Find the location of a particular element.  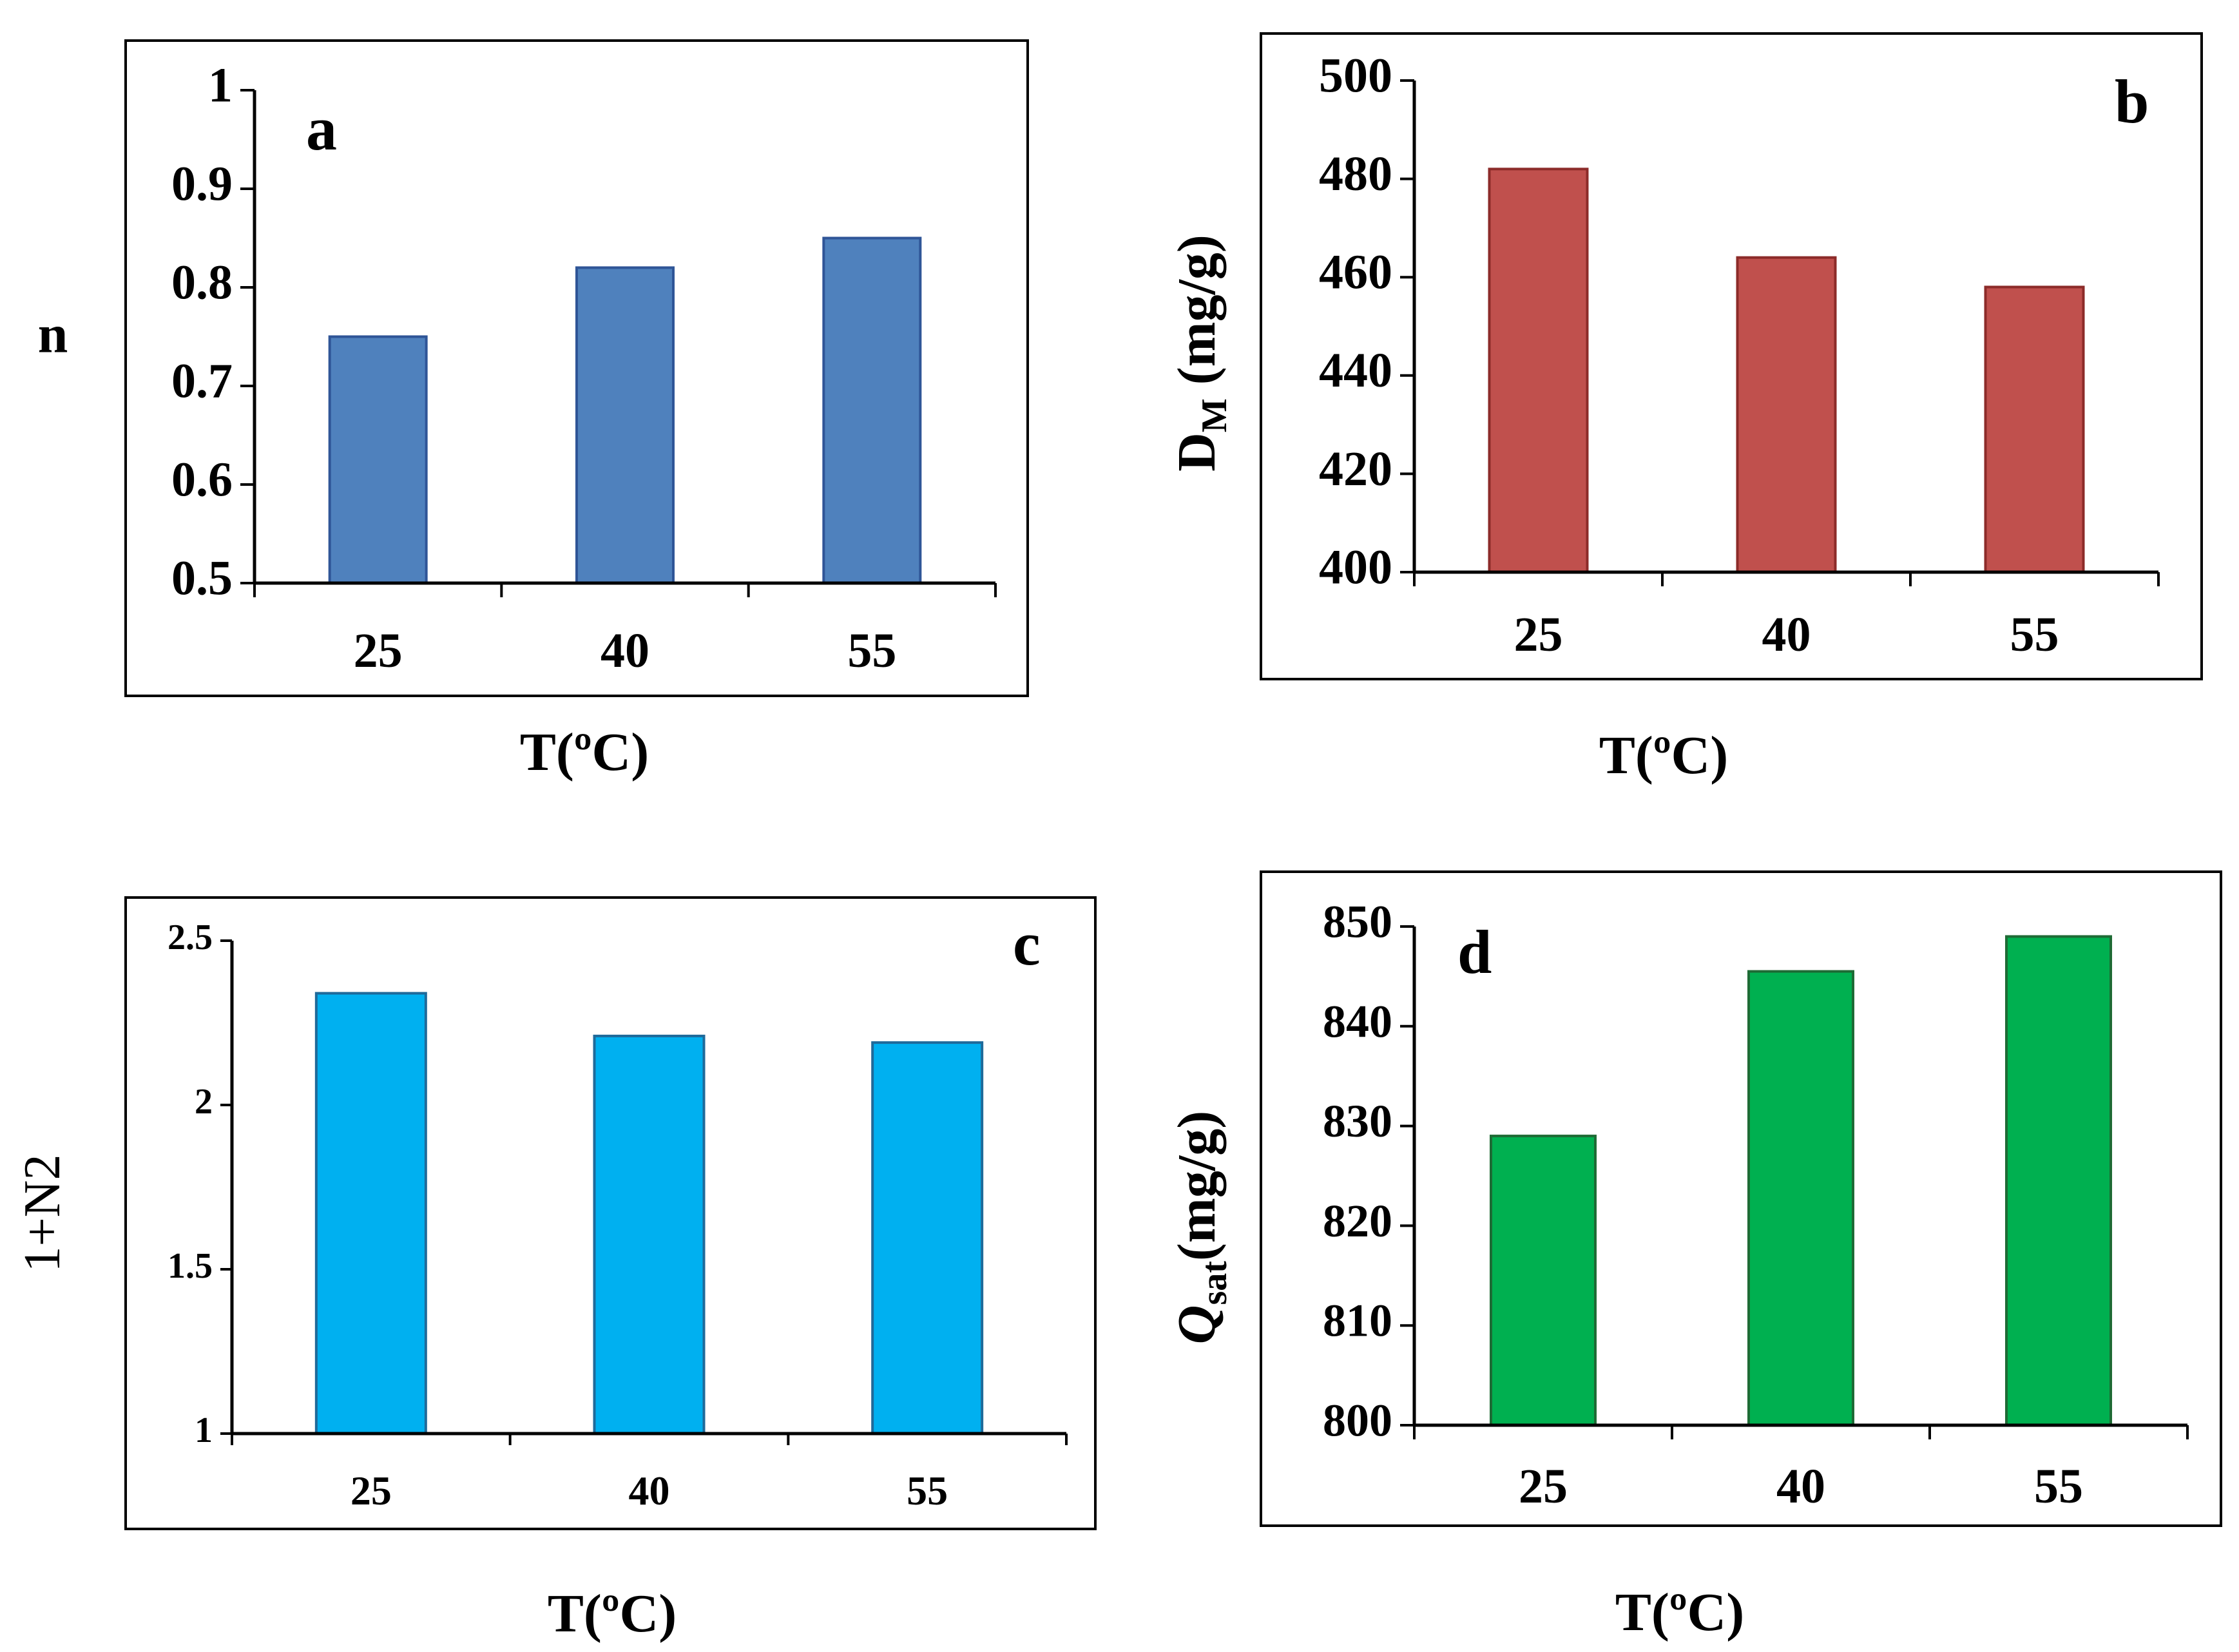

y-tick-label-c-2: 2 is located at coordinates (204, 1102).